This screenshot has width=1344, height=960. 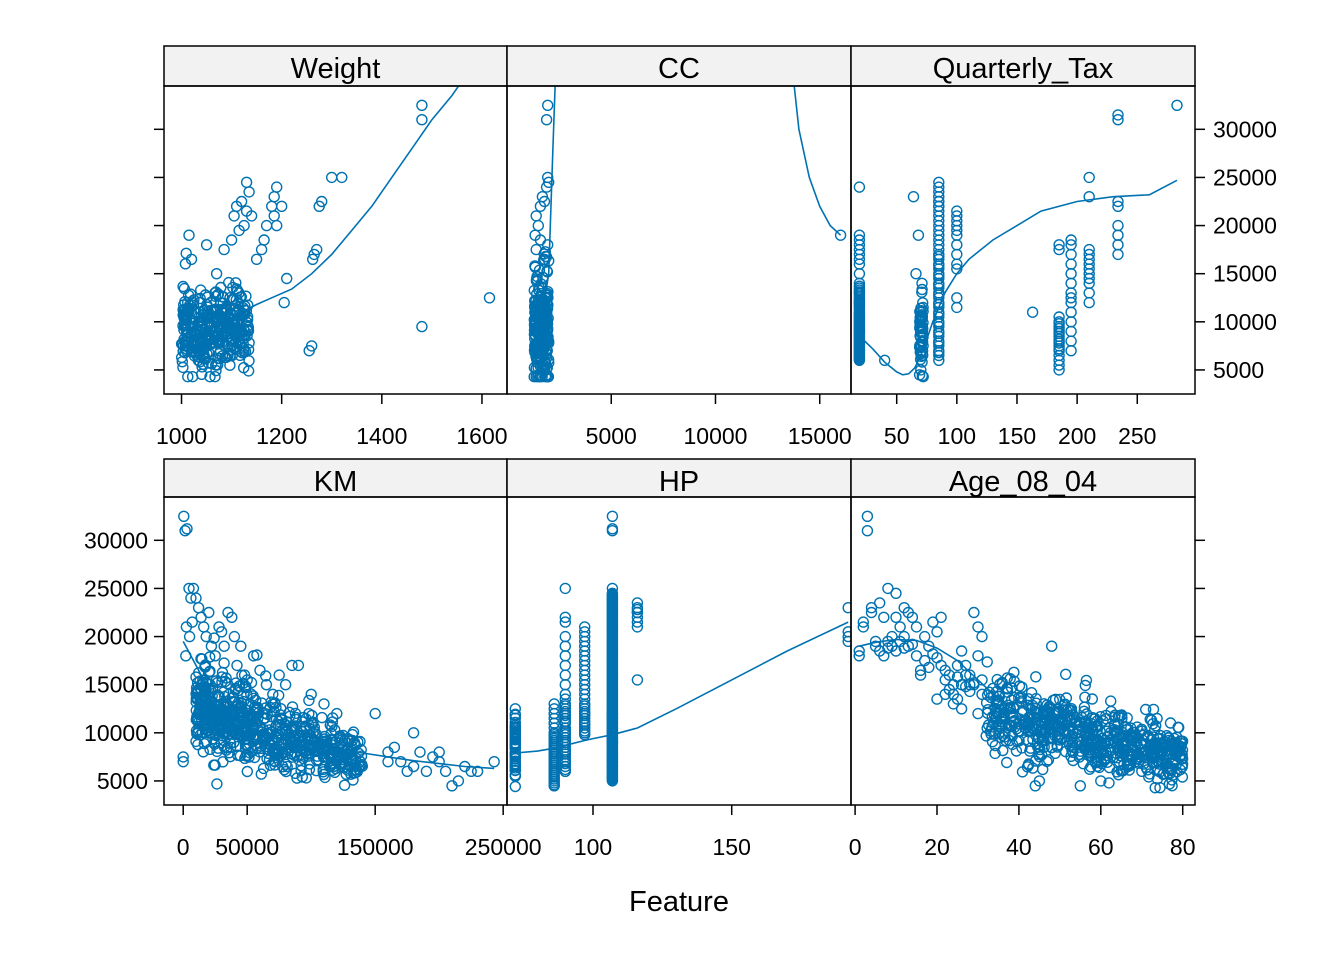 I want to click on x-tick-label: 5000, so click(x=611, y=436).